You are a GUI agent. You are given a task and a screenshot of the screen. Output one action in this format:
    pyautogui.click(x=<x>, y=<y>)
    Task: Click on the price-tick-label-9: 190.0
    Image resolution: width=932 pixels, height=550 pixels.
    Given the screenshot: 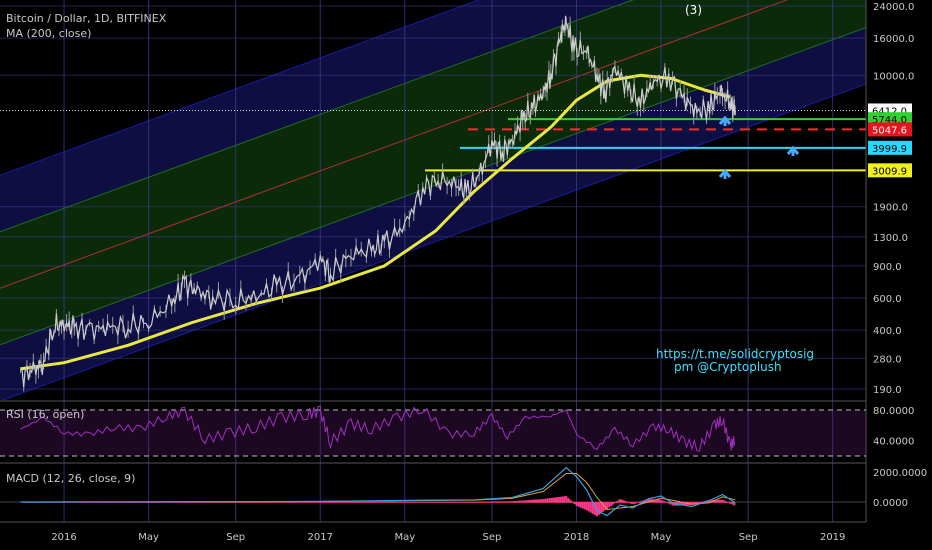 What is the action you would take?
    pyautogui.click(x=887, y=390)
    